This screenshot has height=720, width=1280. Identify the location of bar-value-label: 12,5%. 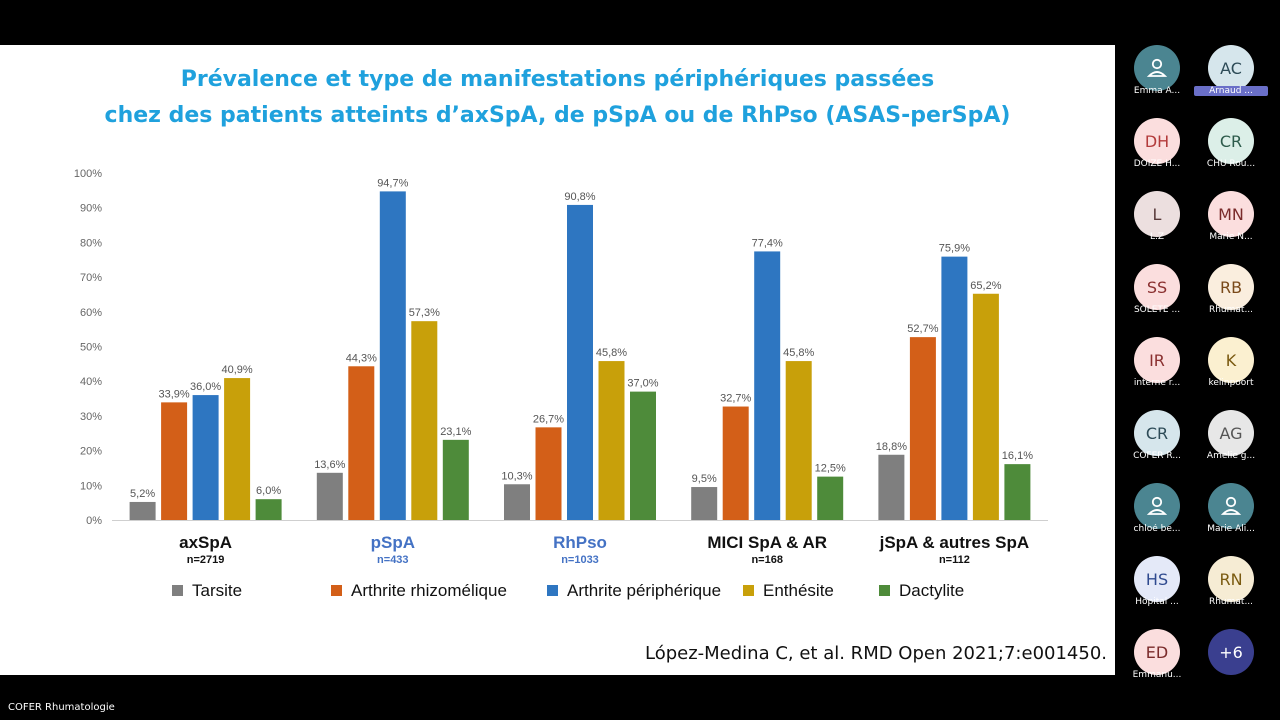
(830, 469).